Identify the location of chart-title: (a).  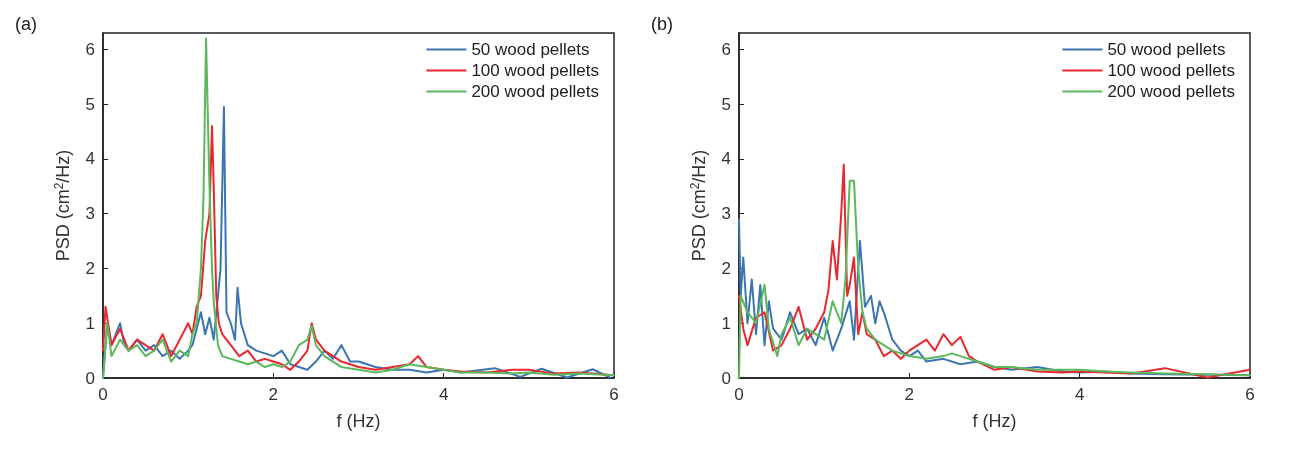
(26, 24).